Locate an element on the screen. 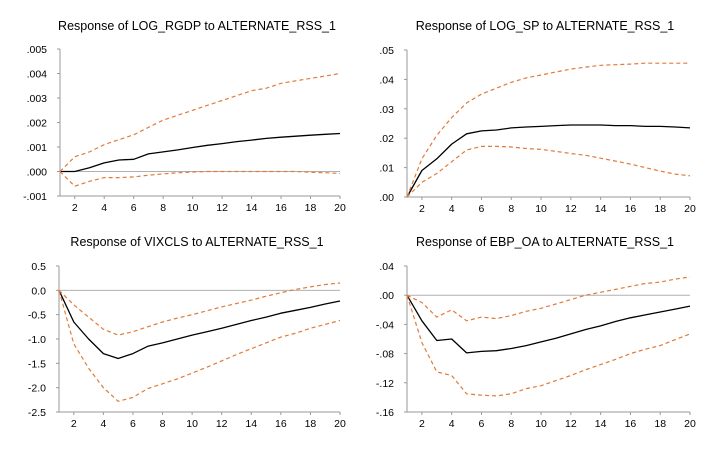  y-tick-label: .001 is located at coordinates (37, 148).